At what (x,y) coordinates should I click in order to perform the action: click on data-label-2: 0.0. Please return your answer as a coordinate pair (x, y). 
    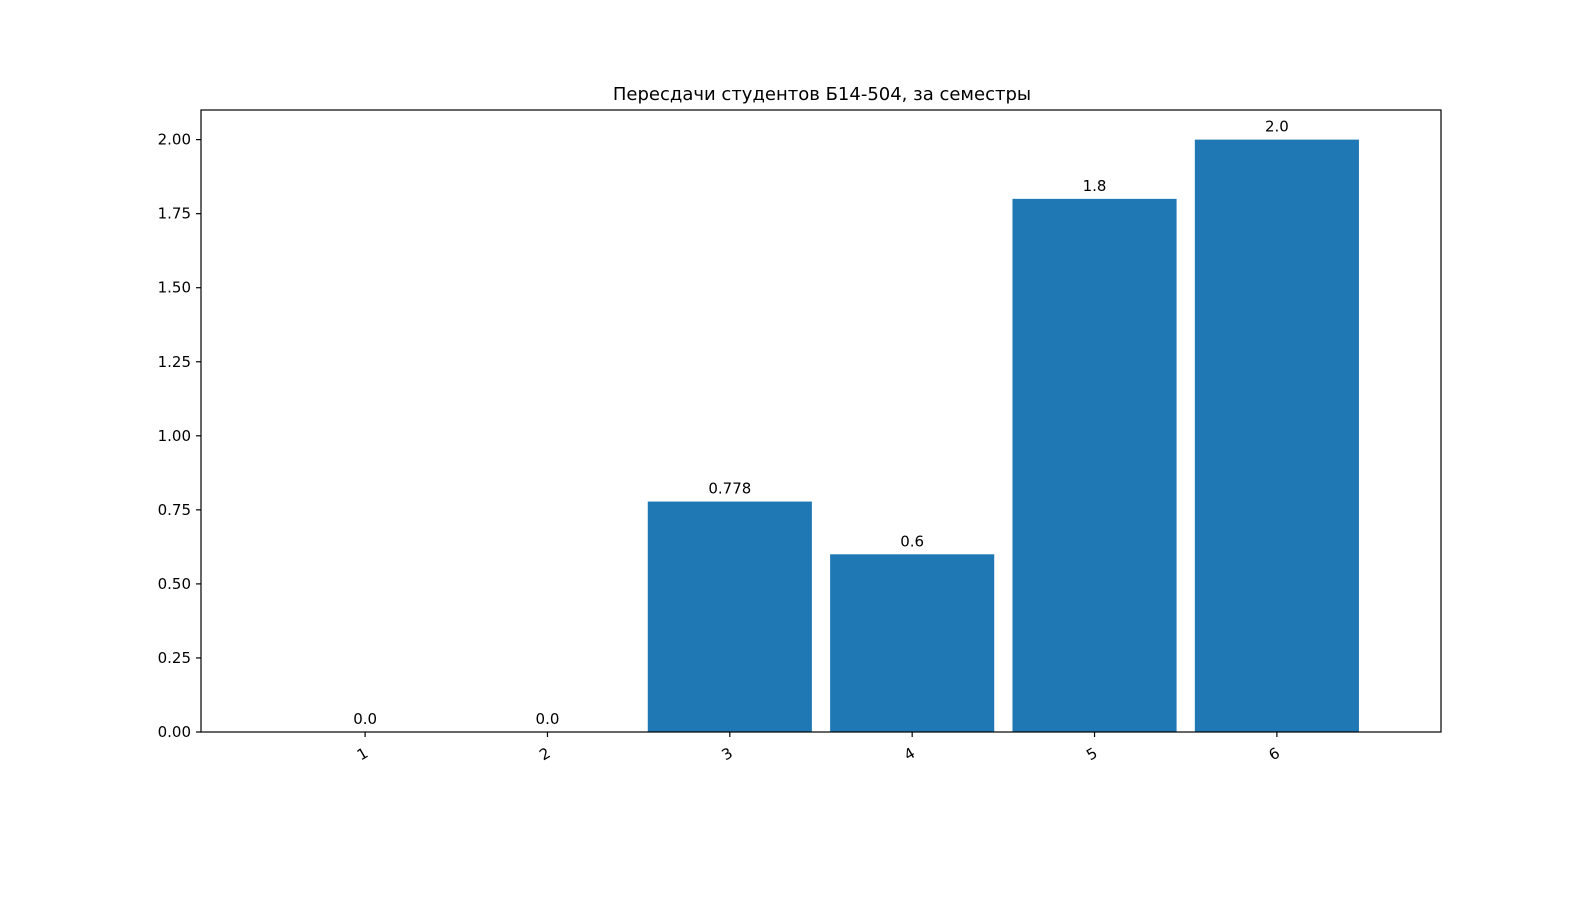
    Looking at the image, I should click on (548, 719).